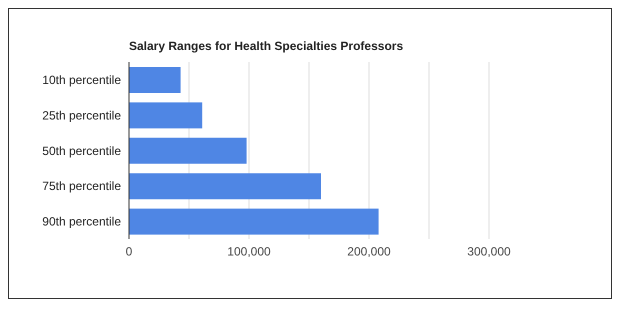 This screenshot has height=310, width=620. What do you see at coordinates (249, 251) in the screenshot?
I see `x-tick-label: 100,000` at bounding box center [249, 251].